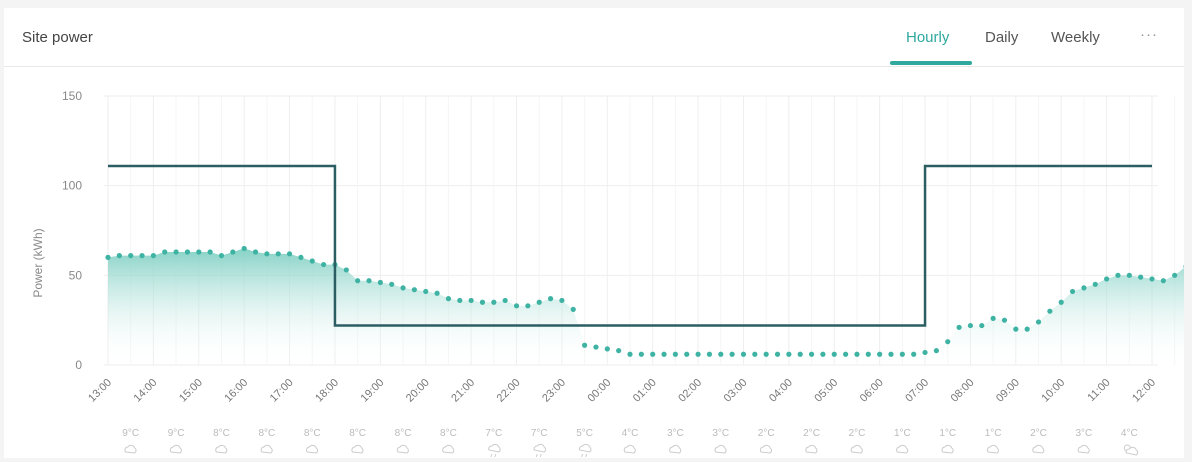 The height and width of the screenshot is (462, 1192). Describe the element at coordinates (1131, 450) in the screenshot. I see `partly-cloudy-icon` at that location.